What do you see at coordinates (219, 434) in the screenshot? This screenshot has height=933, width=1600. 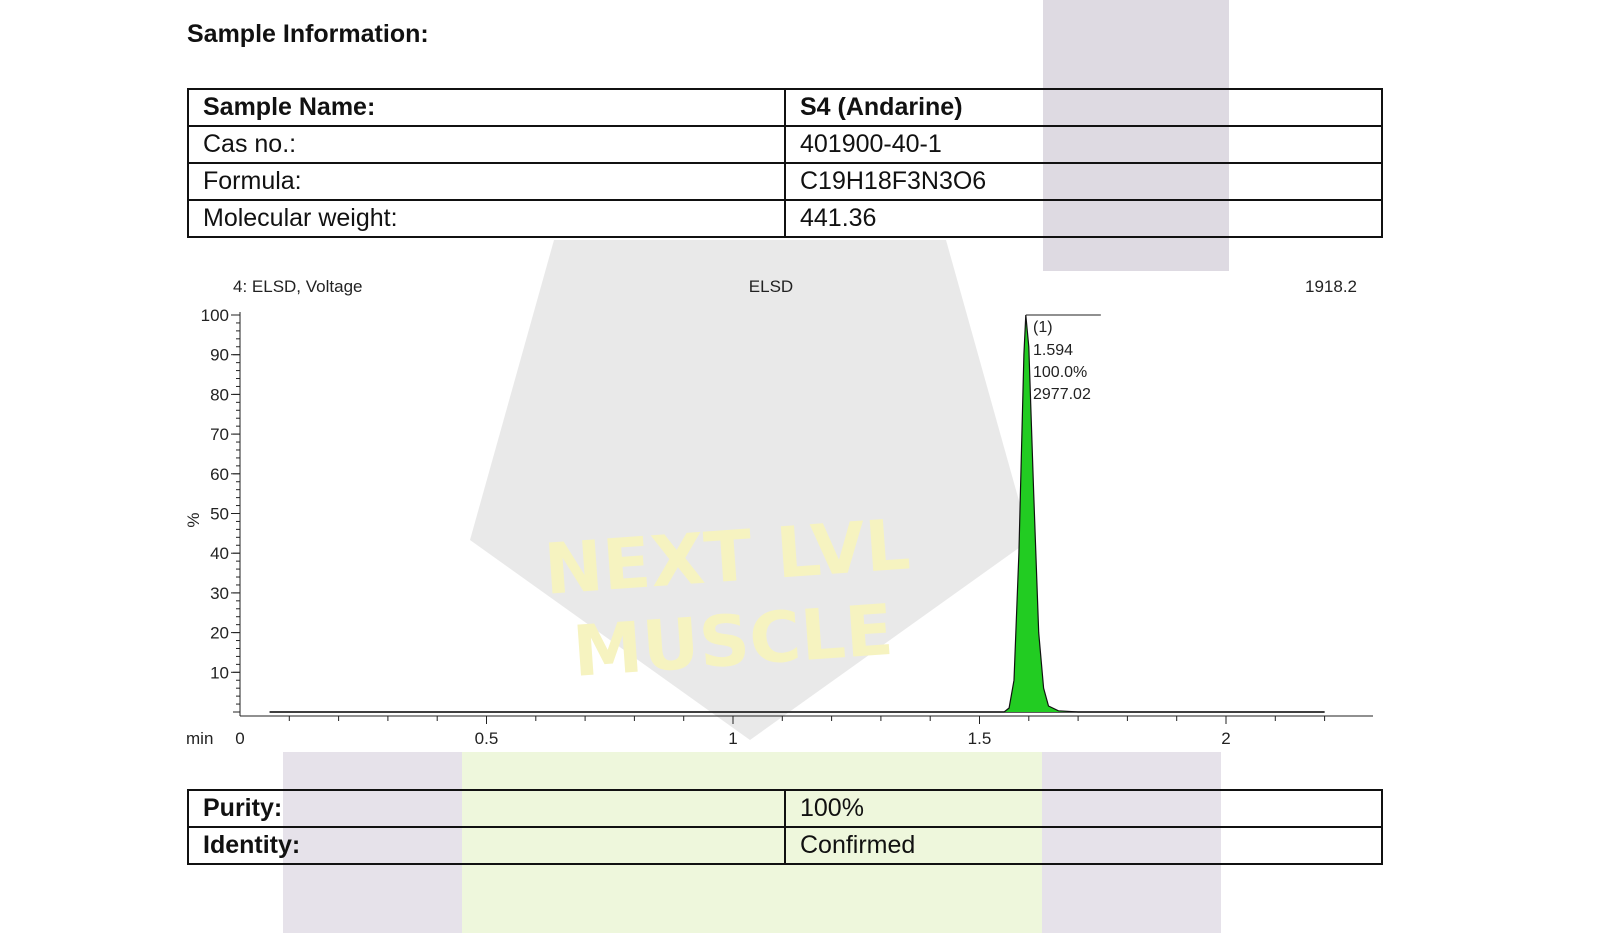 I see `y-tick-label: 70` at bounding box center [219, 434].